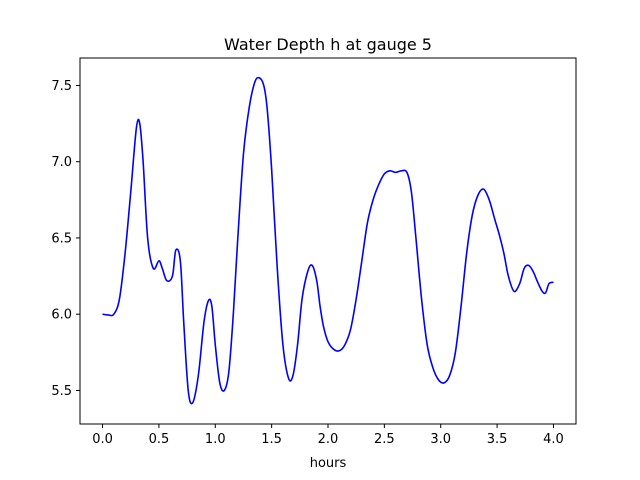 Image resolution: width=640 pixels, height=480 pixels. I want to click on x-tick-label: 0.5, so click(159, 439).